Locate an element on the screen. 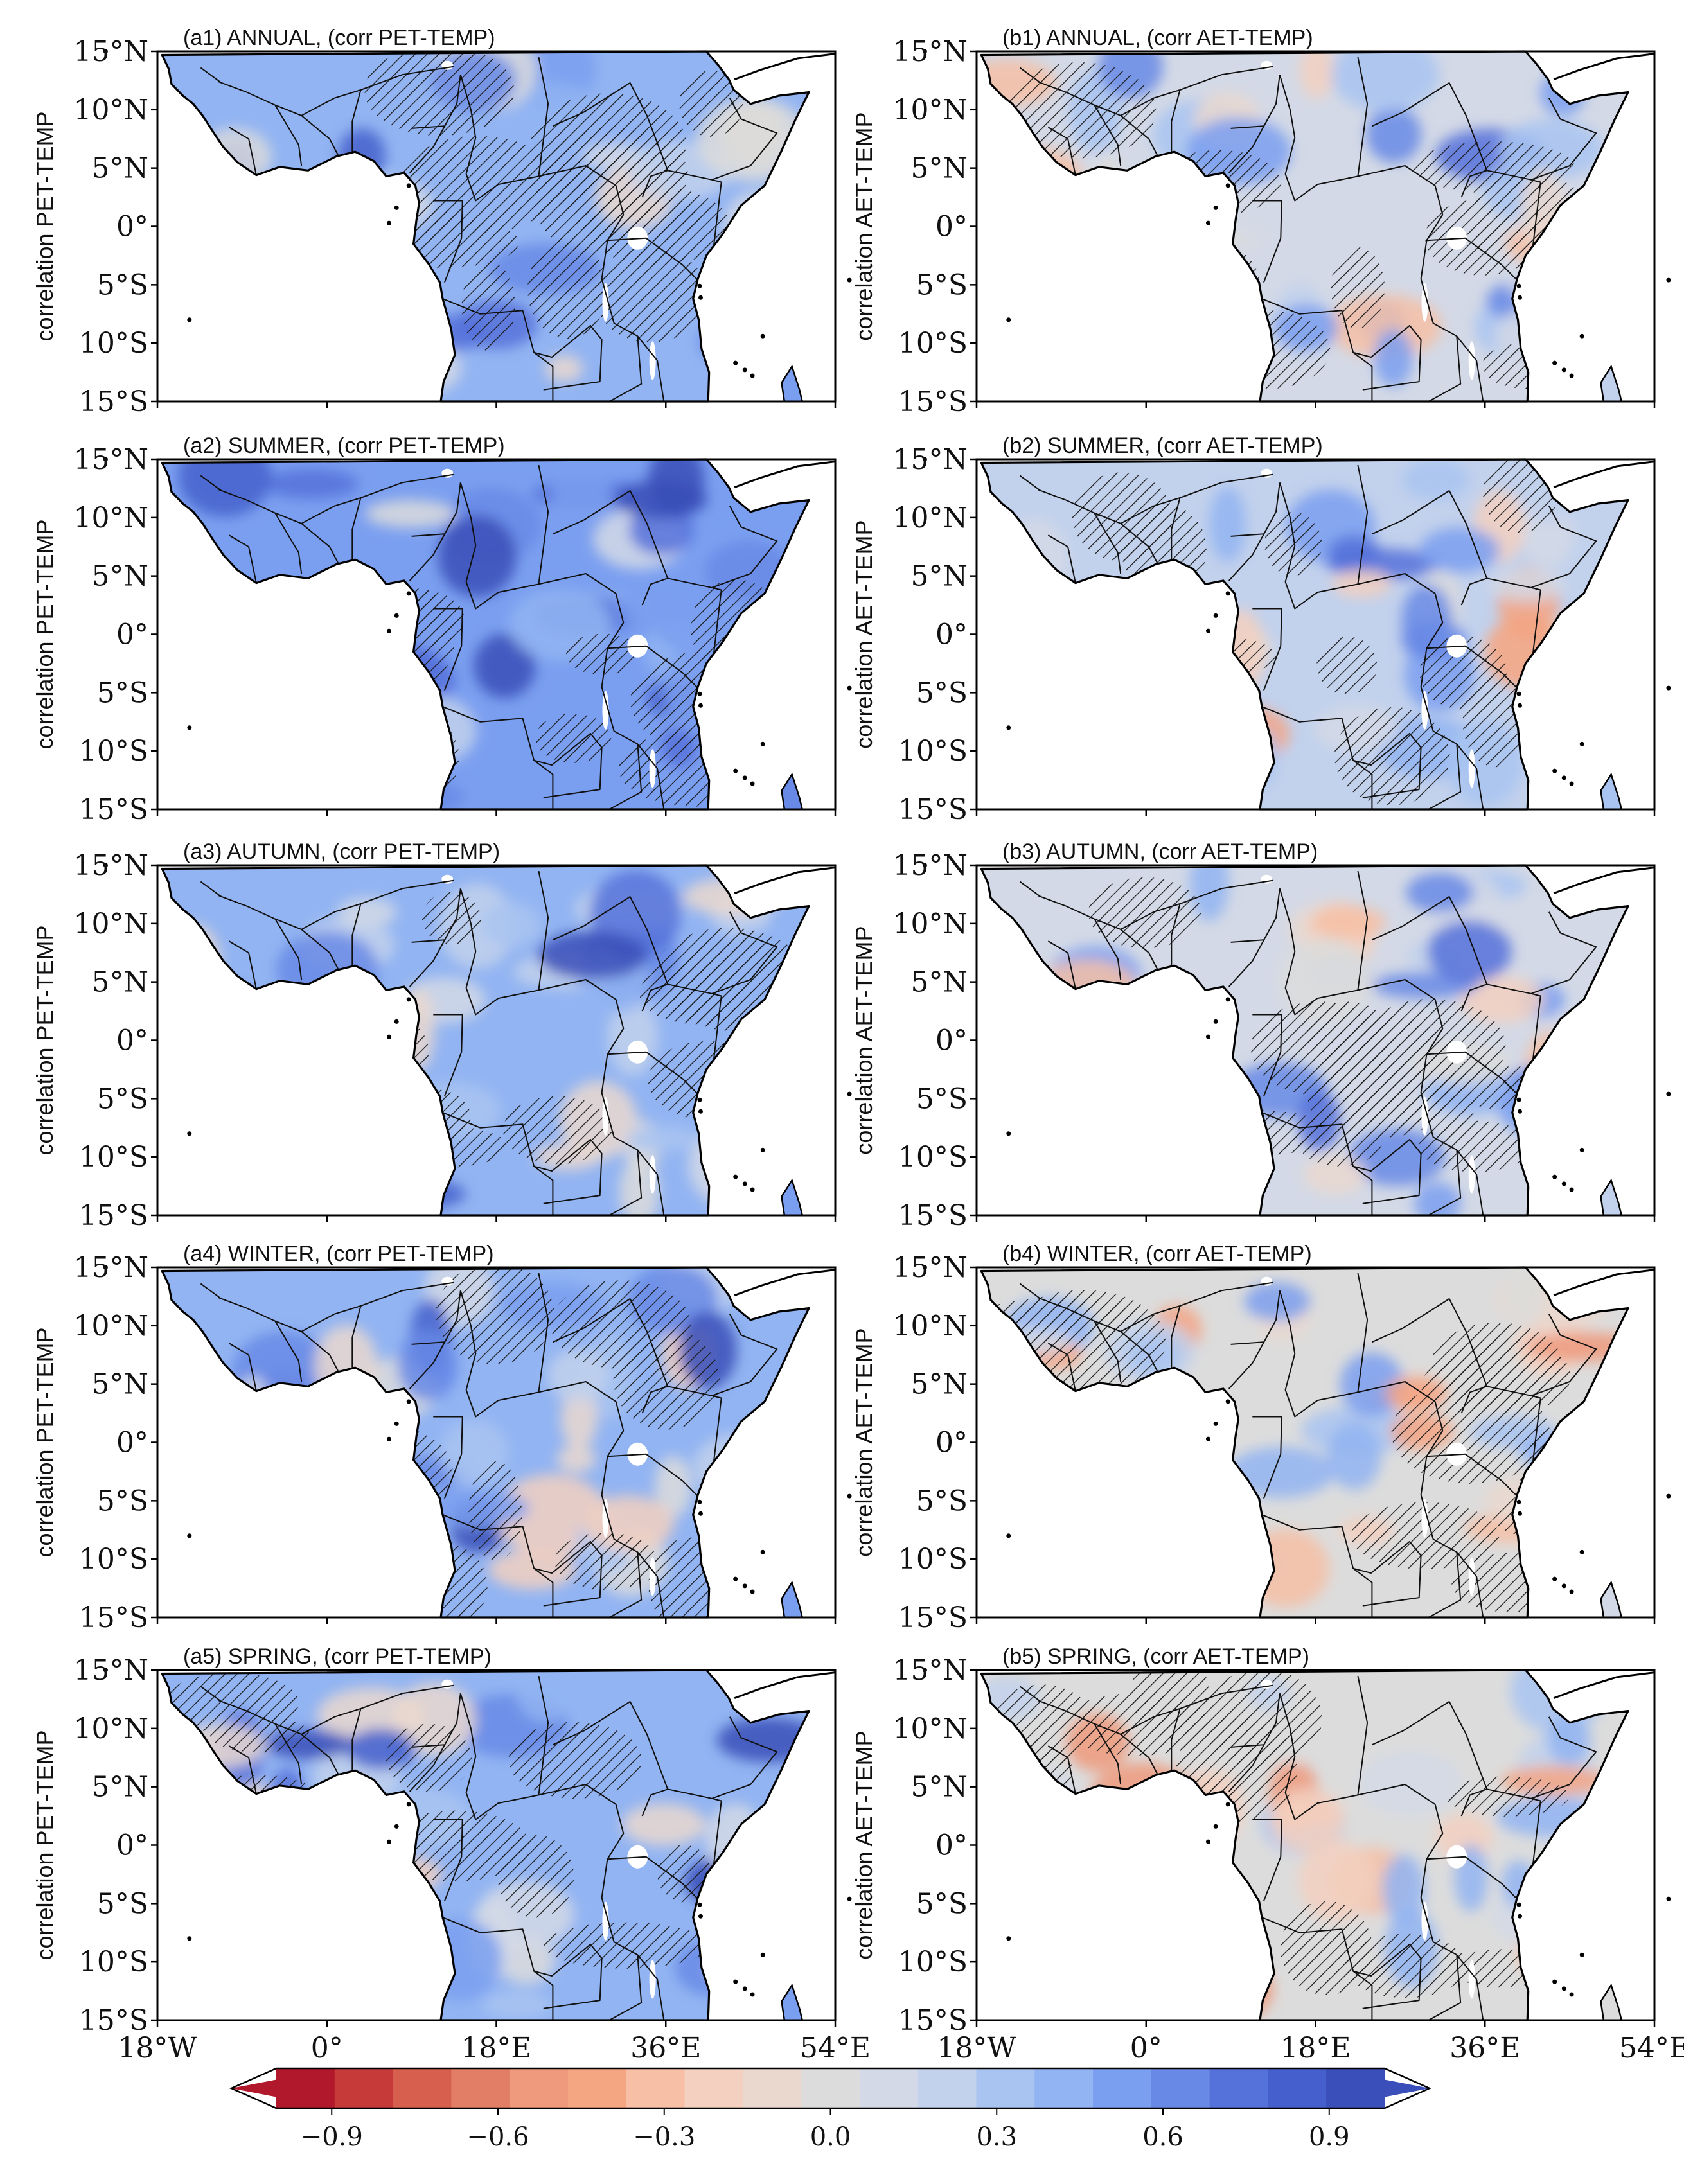 The height and width of the screenshot is (2184, 1684). lon-tick-label: 18°W is located at coordinates (976, 2048).